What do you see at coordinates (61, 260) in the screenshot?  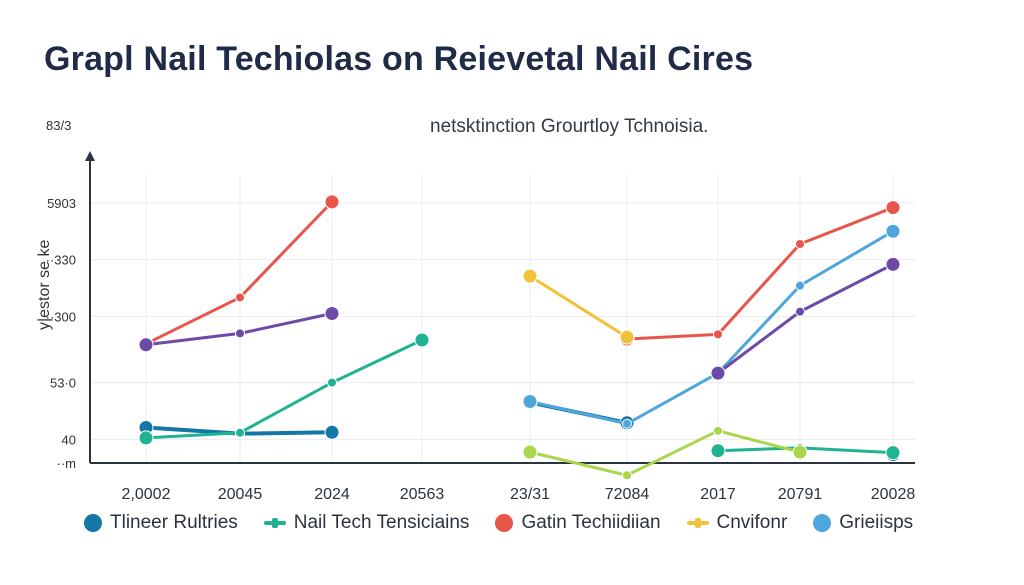 I see `y-tick-label: ··330` at bounding box center [61, 260].